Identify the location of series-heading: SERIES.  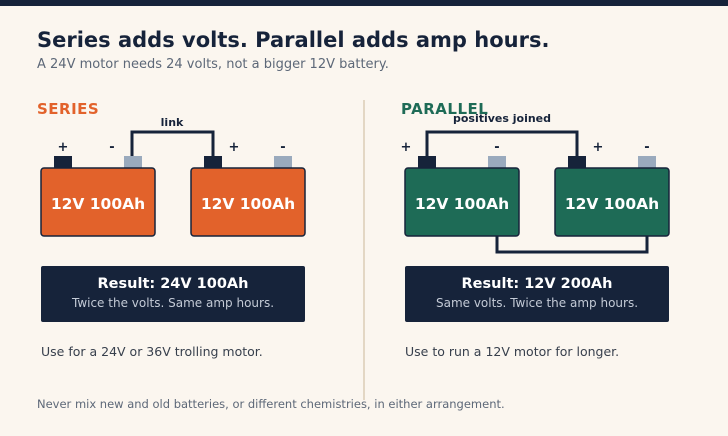
(68, 109).